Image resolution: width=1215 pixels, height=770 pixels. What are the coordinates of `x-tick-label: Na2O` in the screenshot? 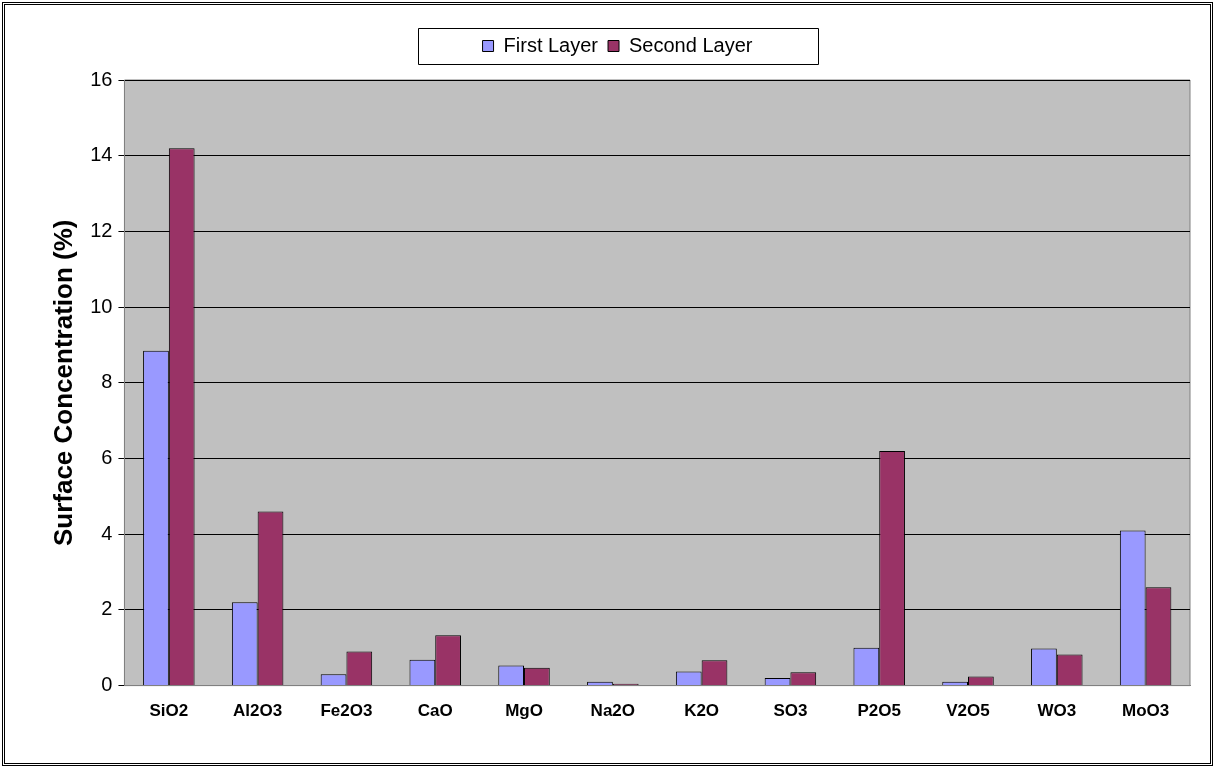 It's located at (613, 711).